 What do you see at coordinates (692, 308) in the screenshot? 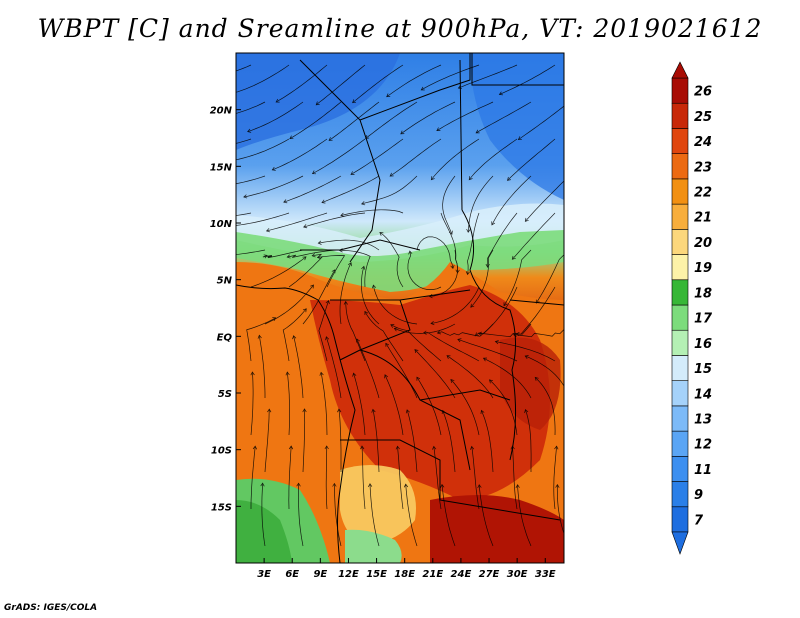
I see `colorbar: 7 9 11 12 13 14 15 16 17 18 19 20 21 22 23 24 25 26` at bounding box center [692, 308].